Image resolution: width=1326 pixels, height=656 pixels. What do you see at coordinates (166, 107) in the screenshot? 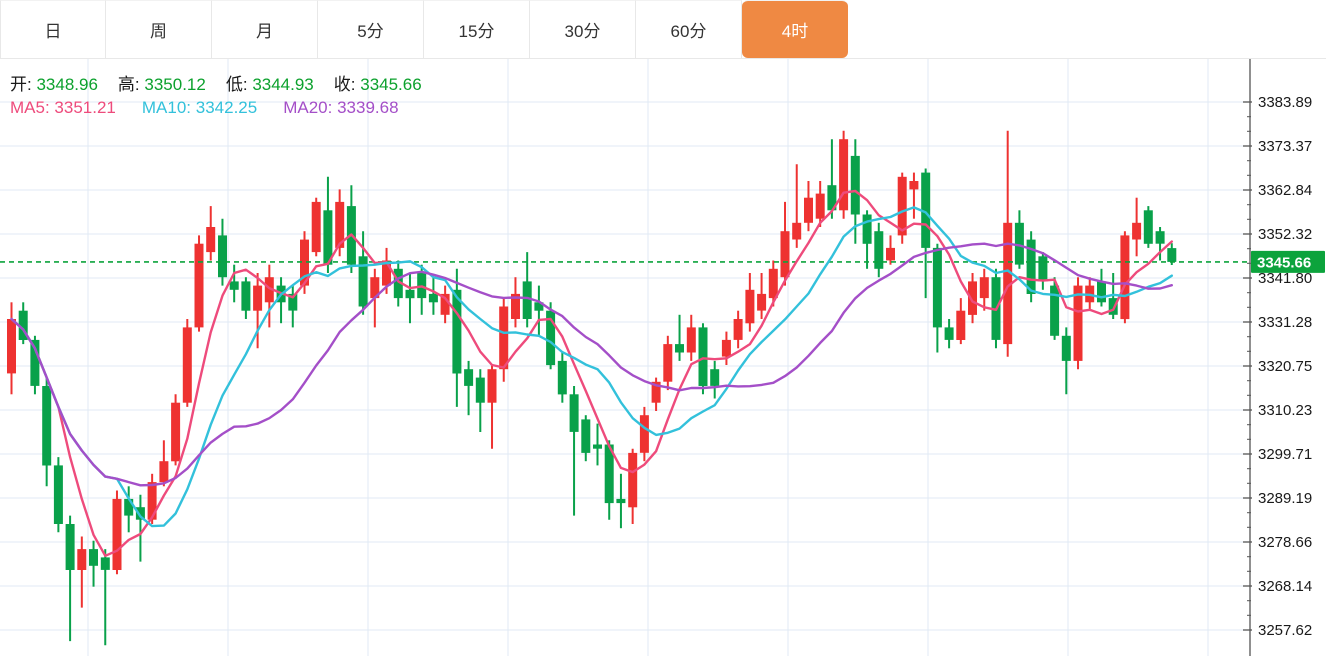
I see `ma10-label: MA10:` at bounding box center [166, 107].